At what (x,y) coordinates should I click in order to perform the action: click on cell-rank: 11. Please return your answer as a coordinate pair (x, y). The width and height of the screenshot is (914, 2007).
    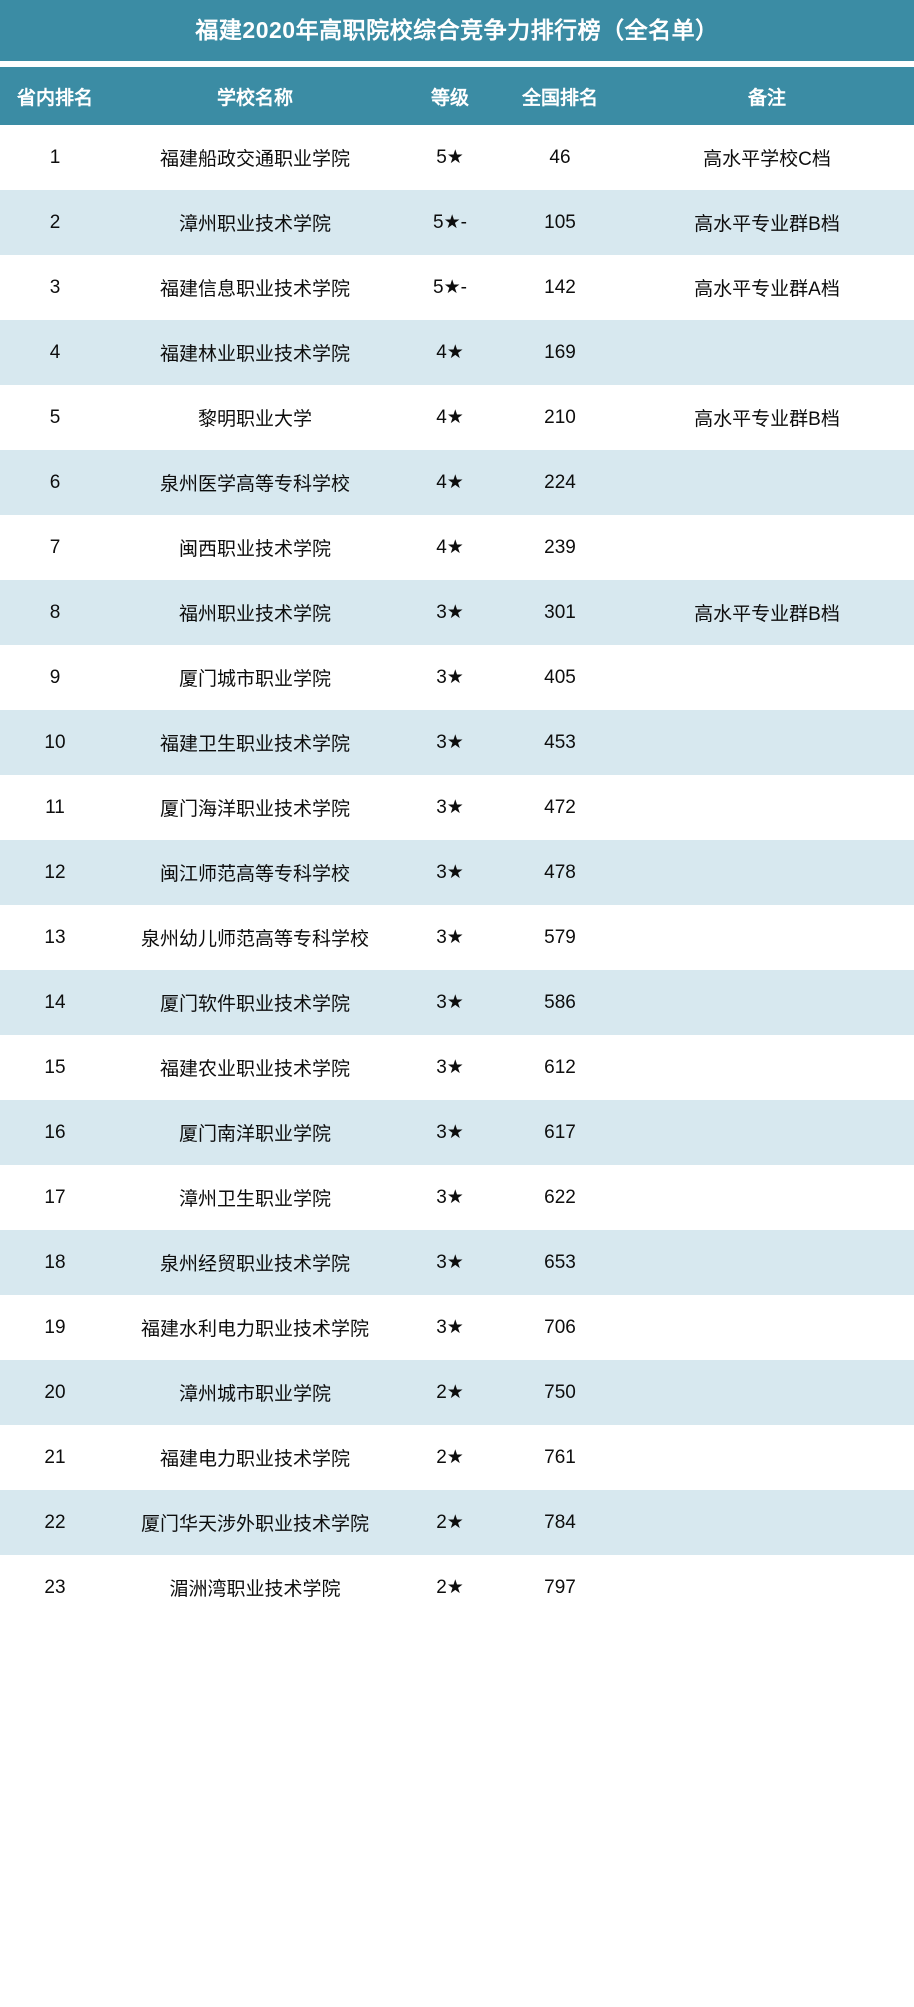
    Looking at the image, I should click on (55, 807).